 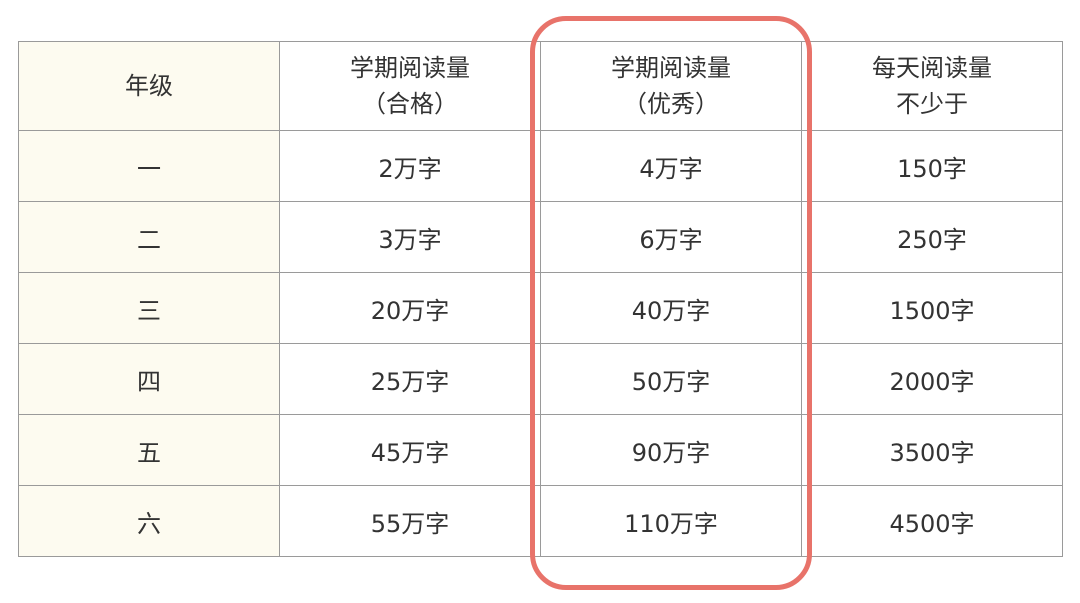 What do you see at coordinates (932, 521) in the screenshot?
I see `daily-cell: 4500字` at bounding box center [932, 521].